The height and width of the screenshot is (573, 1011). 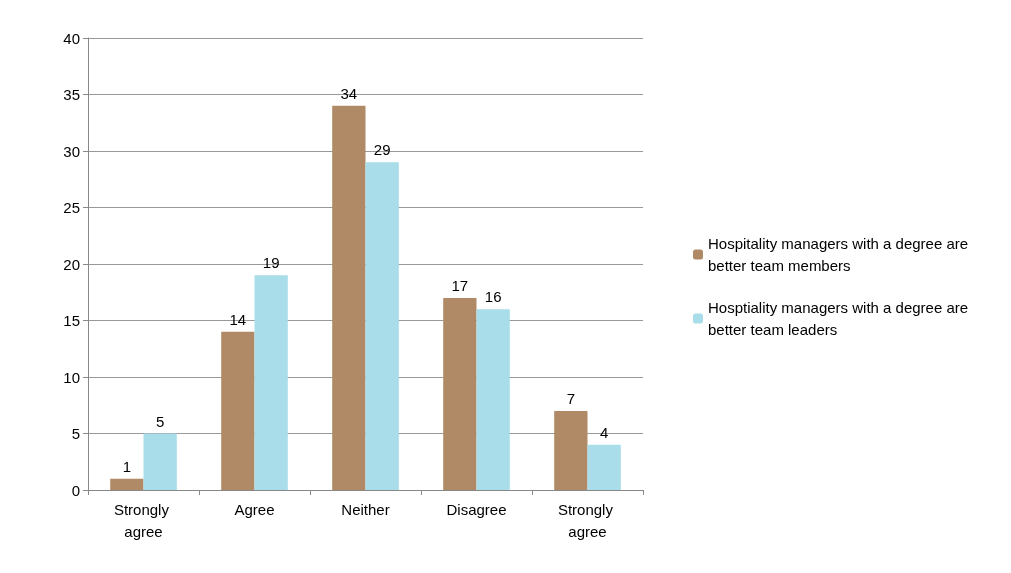 I want to click on data-label: 7, so click(x=571, y=398).